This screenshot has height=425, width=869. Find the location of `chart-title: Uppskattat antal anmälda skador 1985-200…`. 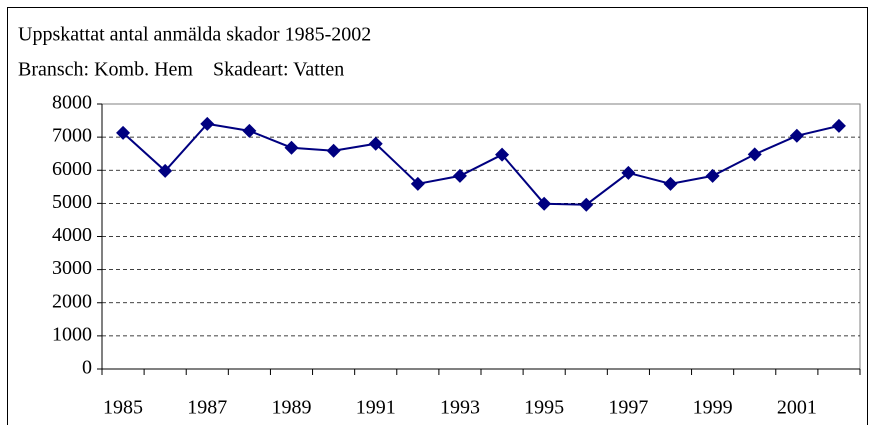

chart-title: Uppskattat antal anmälda skador 1985-200… is located at coordinates (194, 35).